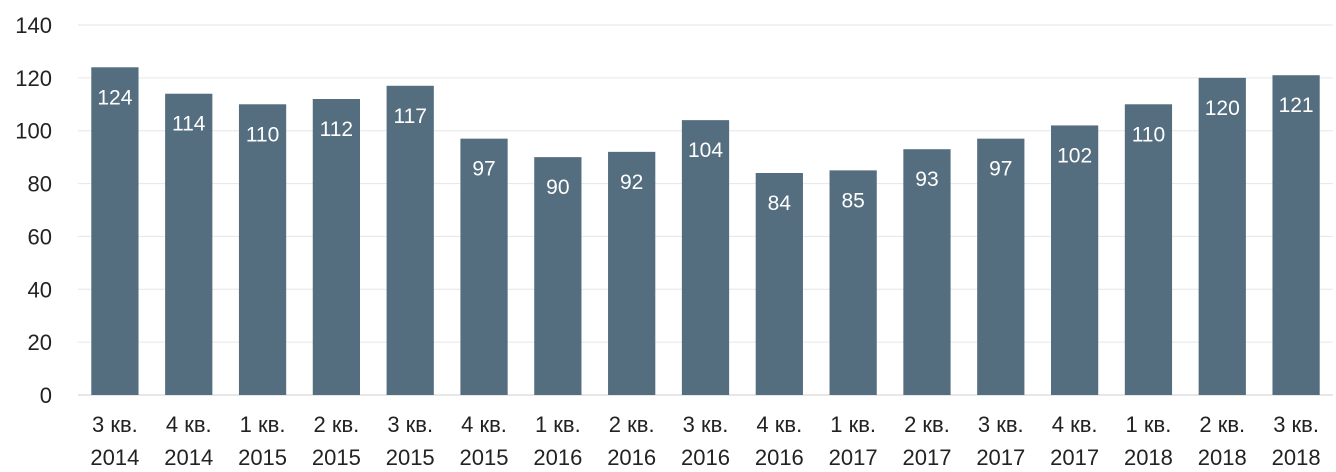  What do you see at coordinates (33, 25) in the screenshot?
I see `y-tick-label: 140` at bounding box center [33, 25].